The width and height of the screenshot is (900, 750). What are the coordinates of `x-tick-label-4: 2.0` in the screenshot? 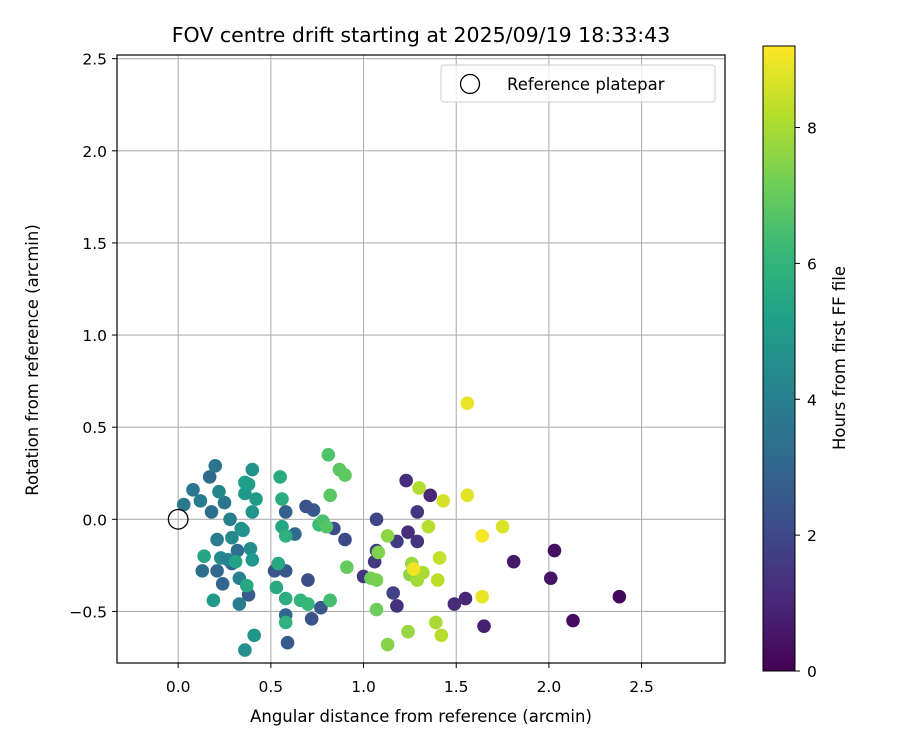 It's located at (549, 687).